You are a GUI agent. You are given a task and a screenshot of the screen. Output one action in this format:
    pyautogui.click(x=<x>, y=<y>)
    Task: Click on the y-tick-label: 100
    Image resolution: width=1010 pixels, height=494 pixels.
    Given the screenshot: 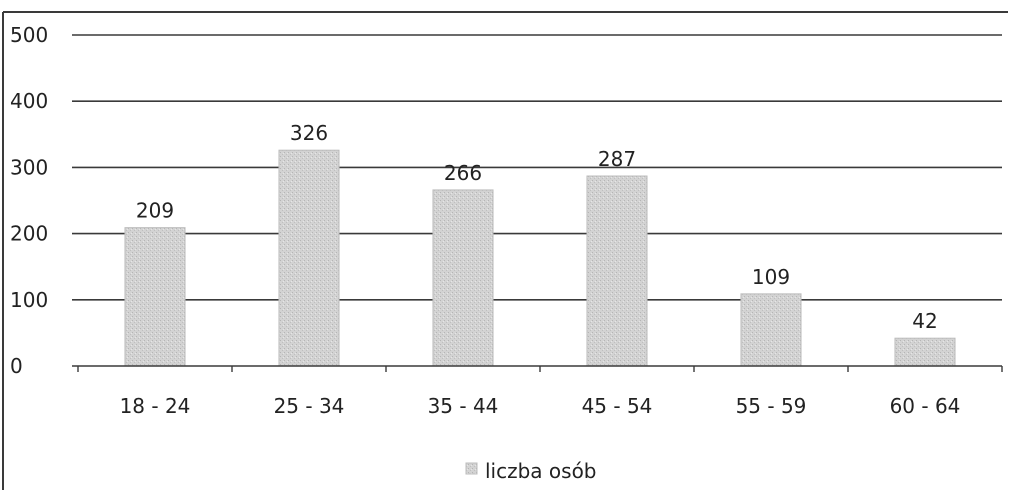 What is the action you would take?
    pyautogui.click(x=29, y=300)
    